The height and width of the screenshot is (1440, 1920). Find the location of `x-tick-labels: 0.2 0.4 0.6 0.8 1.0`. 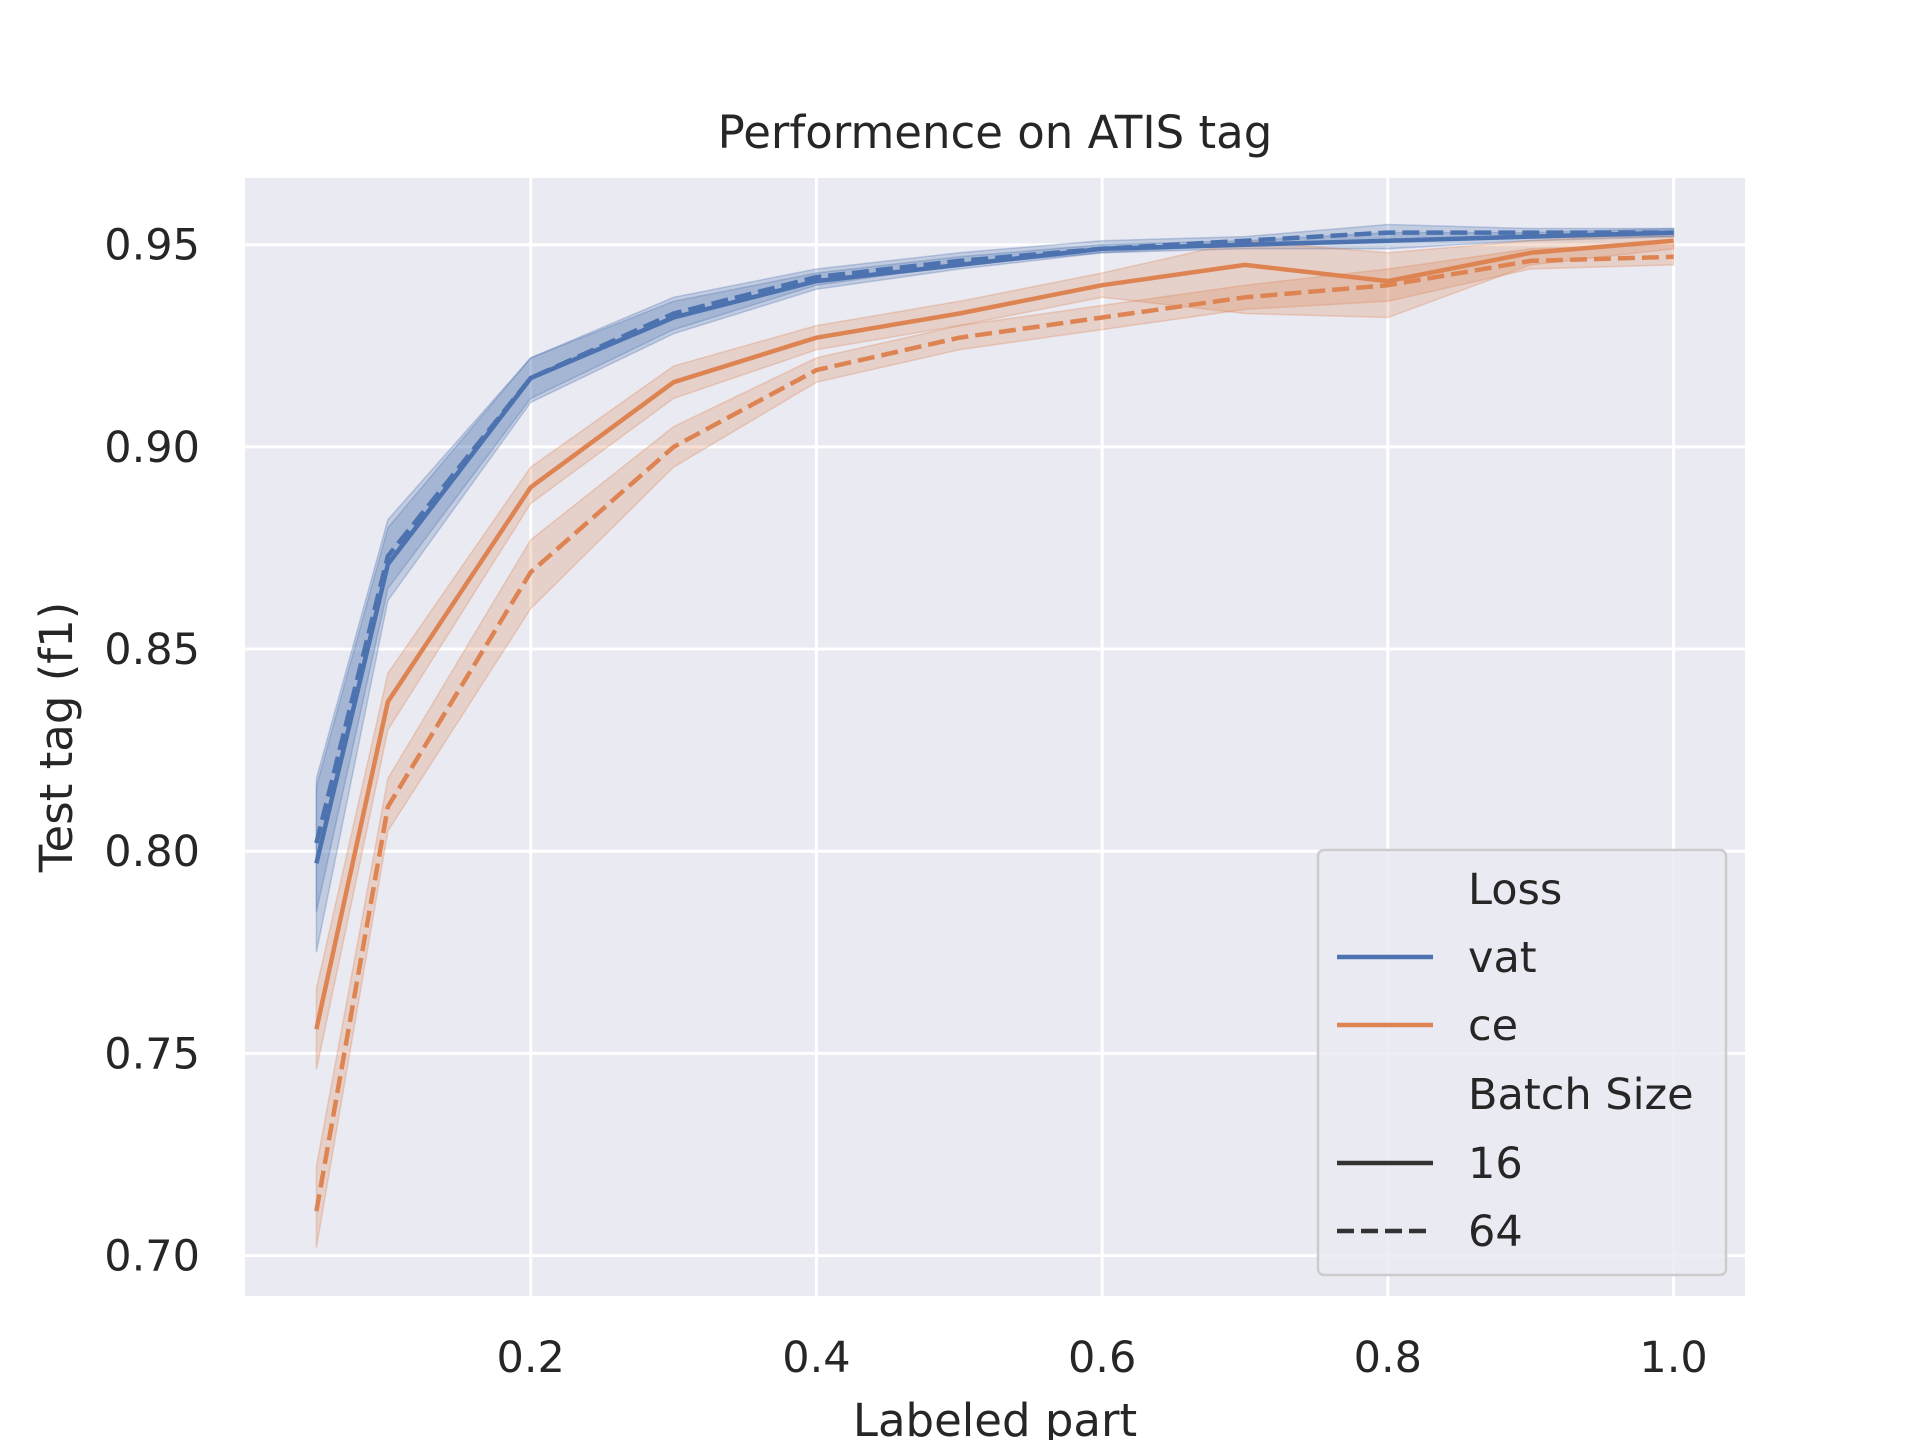

x-tick-labels: 0.2 0.4 0.6 0.8 1.0 is located at coordinates (1102, 1358).